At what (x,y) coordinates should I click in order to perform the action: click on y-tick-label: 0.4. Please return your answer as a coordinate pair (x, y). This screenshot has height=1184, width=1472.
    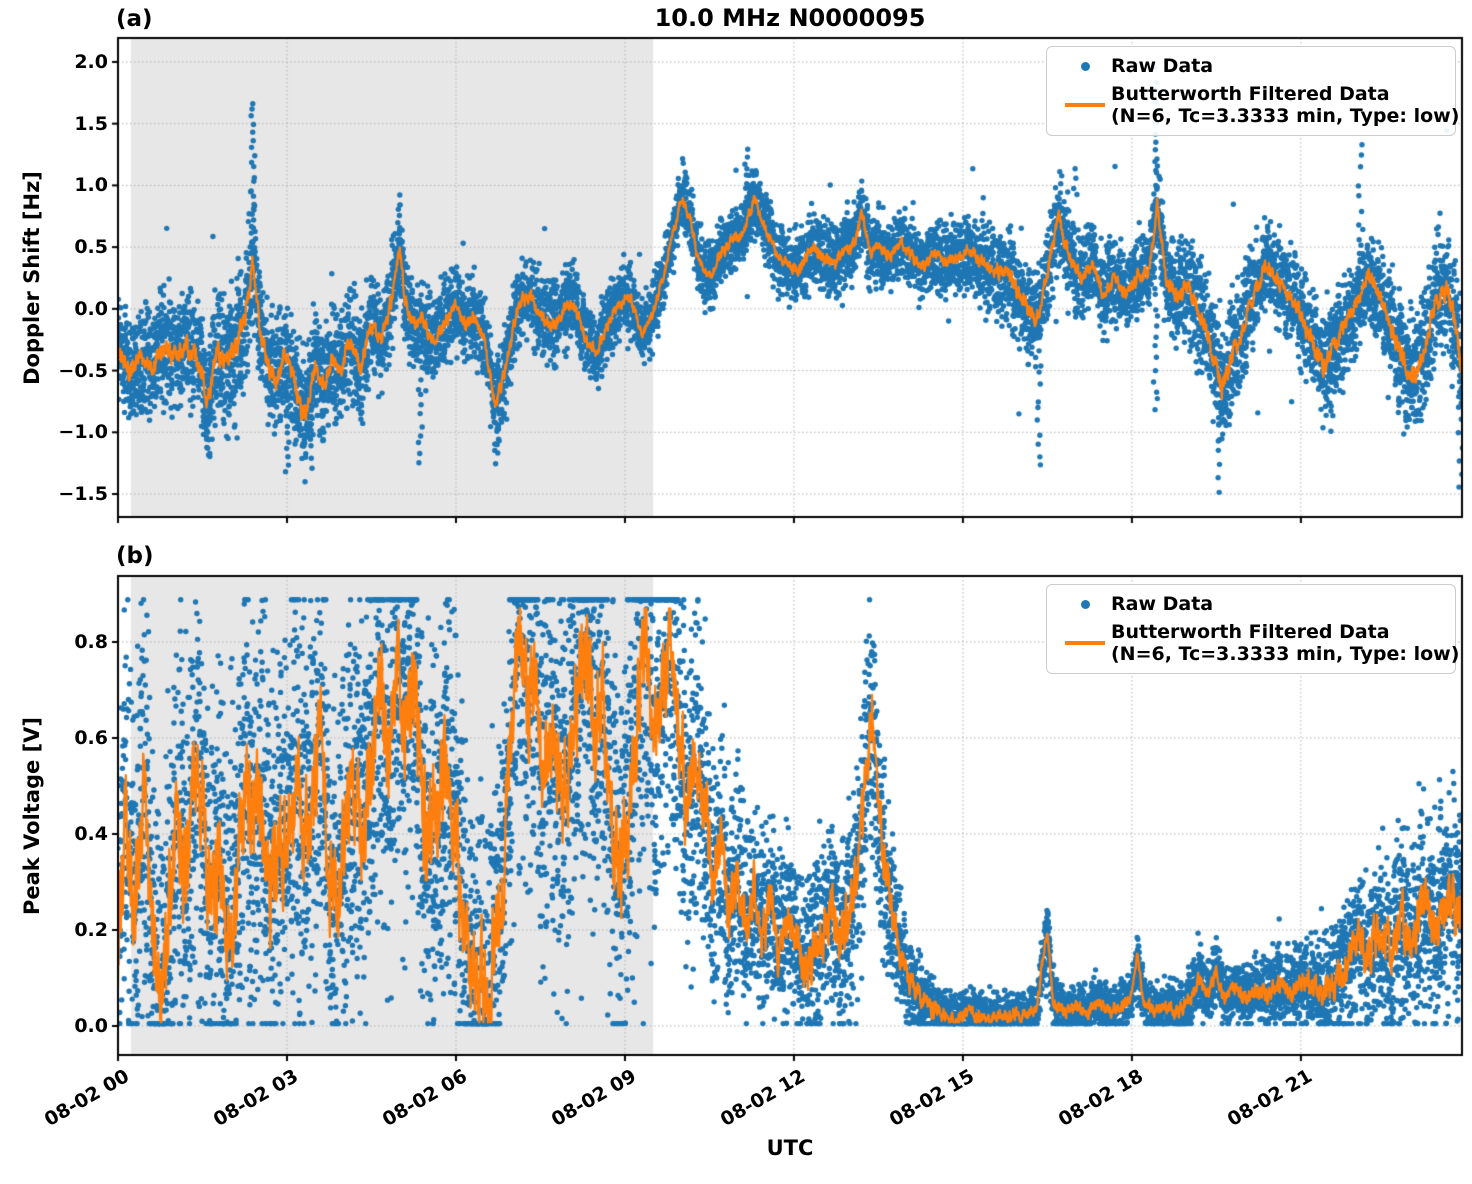
    Looking at the image, I should click on (91, 834).